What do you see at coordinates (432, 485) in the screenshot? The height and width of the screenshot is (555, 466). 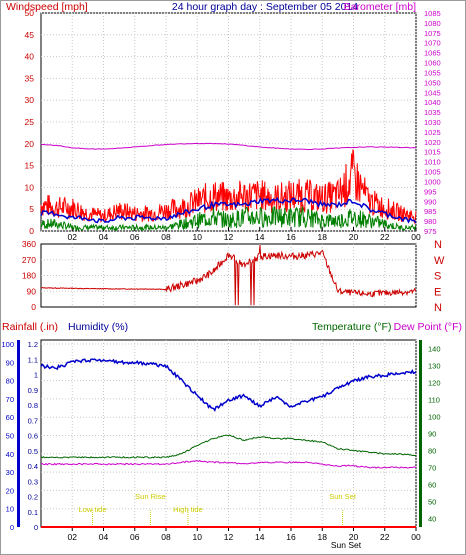 I see `temperature-tick-label: 60` at bounding box center [432, 485].